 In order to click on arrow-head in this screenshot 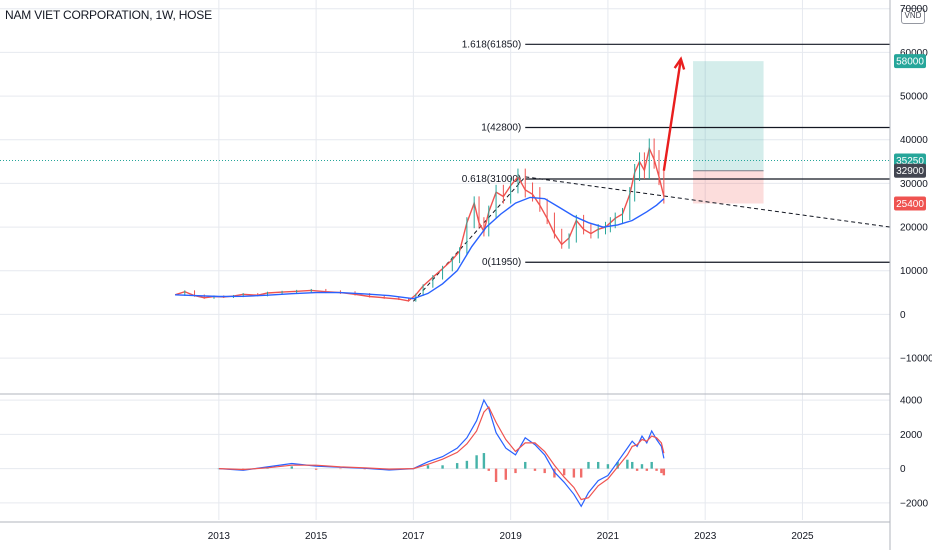, I will do `click(679, 63)`.